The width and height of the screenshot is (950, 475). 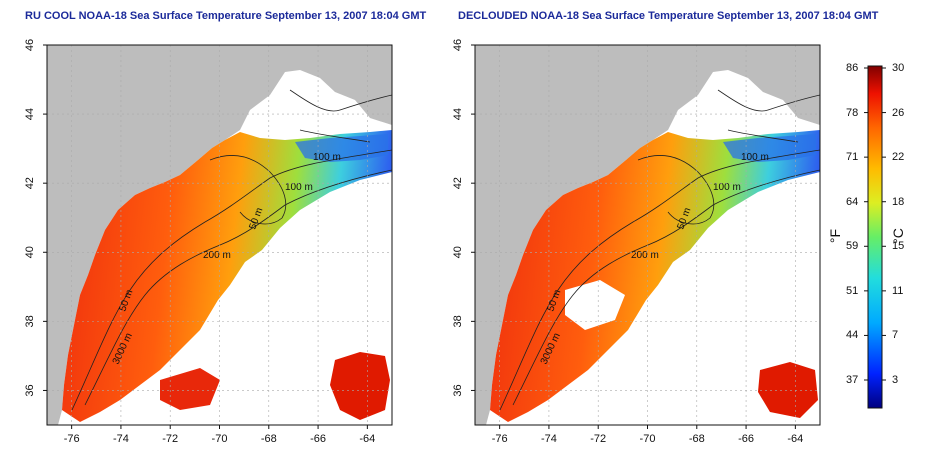 What do you see at coordinates (898, 201) in the screenshot?
I see `colorbar-celsius-tick: 18` at bounding box center [898, 201].